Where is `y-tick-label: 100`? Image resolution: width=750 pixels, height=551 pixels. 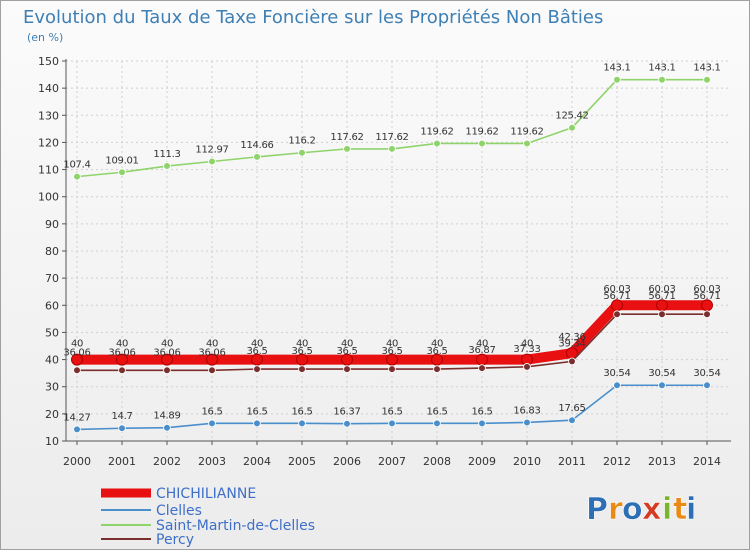
y-tick-label: 100 is located at coordinates (48, 197).